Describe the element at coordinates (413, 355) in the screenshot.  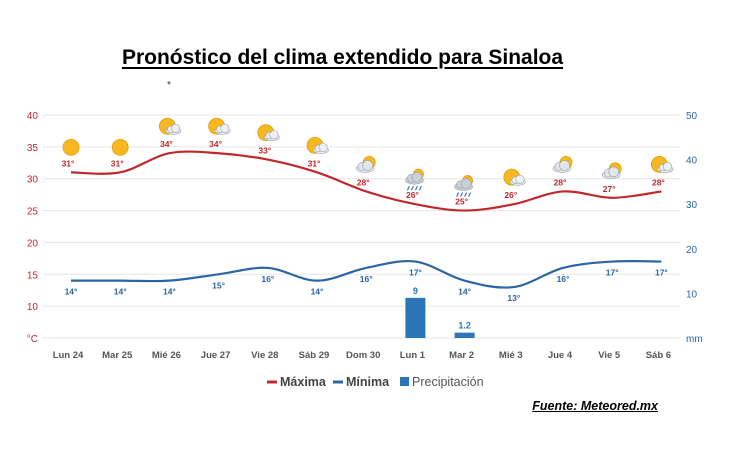
I see `x-tick-label: Lun 1` at that location.